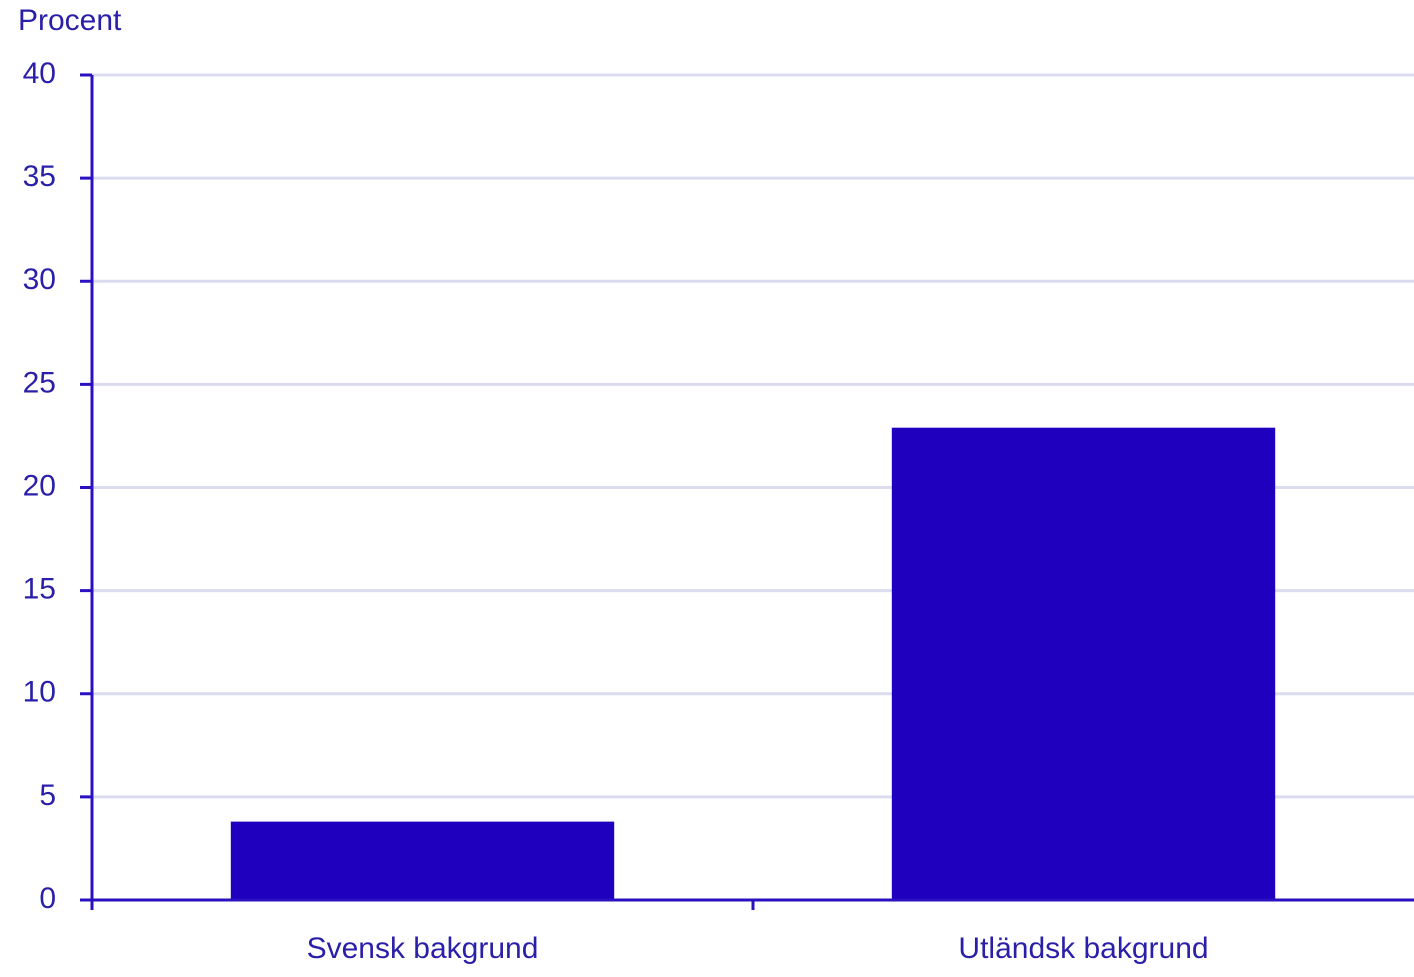 This screenshot has width=1414, height=977. Describe the element at coordinates (47, 898) in the screenshot. I see `y-tick-label: 0` at that location.